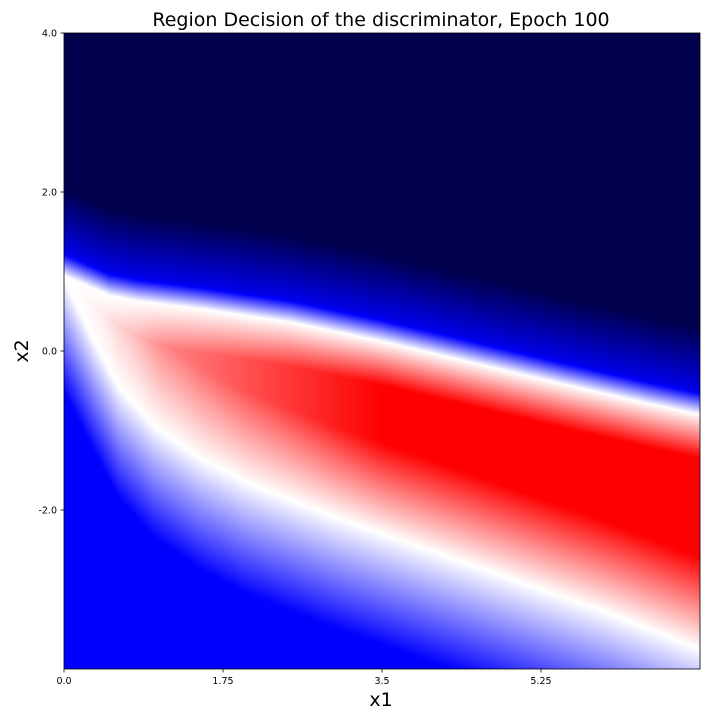  Describe the element at coordinates (63, 681) in the screenshot. I see `x-tick-label: 0.0` at that location.